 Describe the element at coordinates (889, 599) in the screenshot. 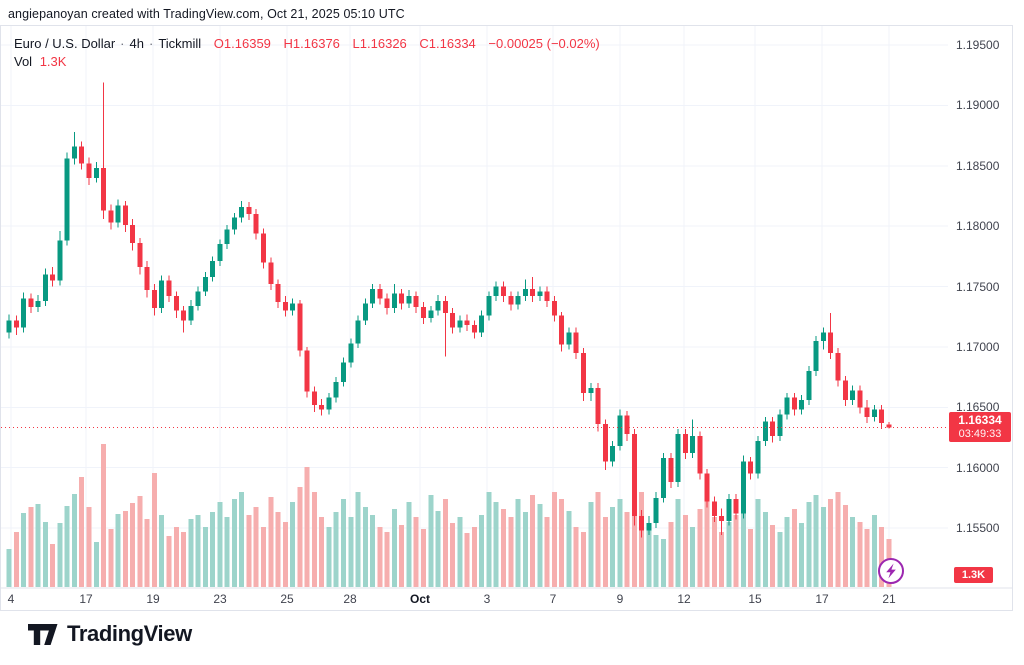

I see `time-axis-label: 21` at that location.